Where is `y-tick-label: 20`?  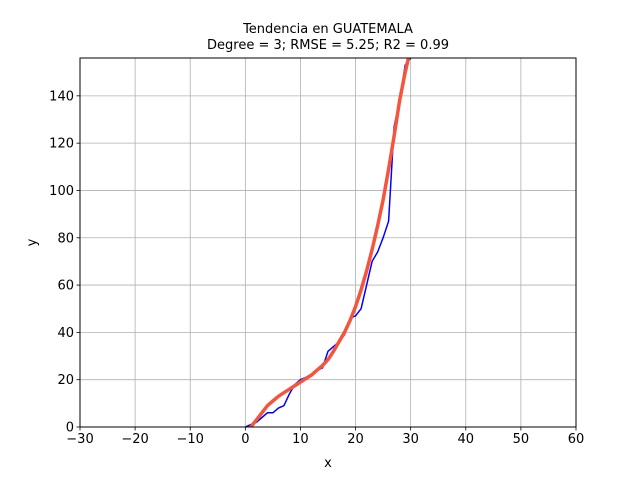 y-tick-label: 20 is located at coordinates (65, 380).